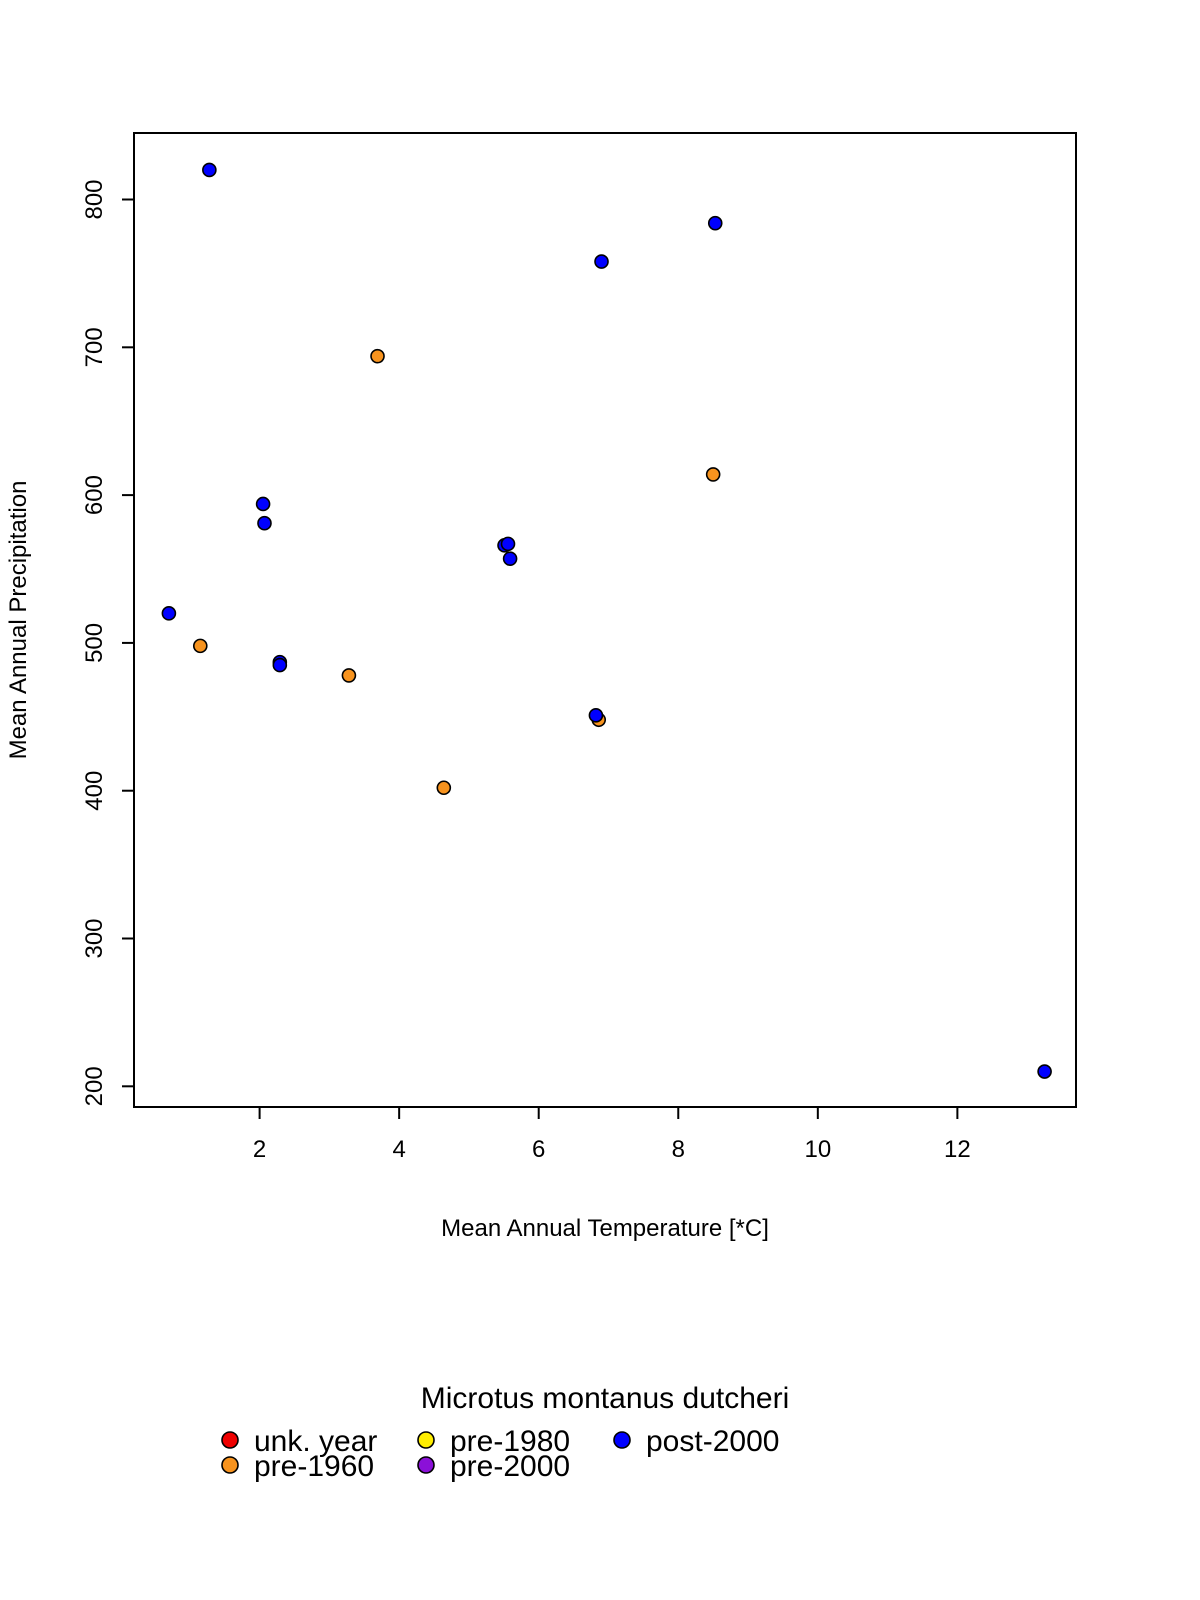 This screenshot has height=1600, width=1200. What do you see at coordinates (94, 495) in the screenshot?
I see `y-tick-label: 600` at bounding box center [94, 495].